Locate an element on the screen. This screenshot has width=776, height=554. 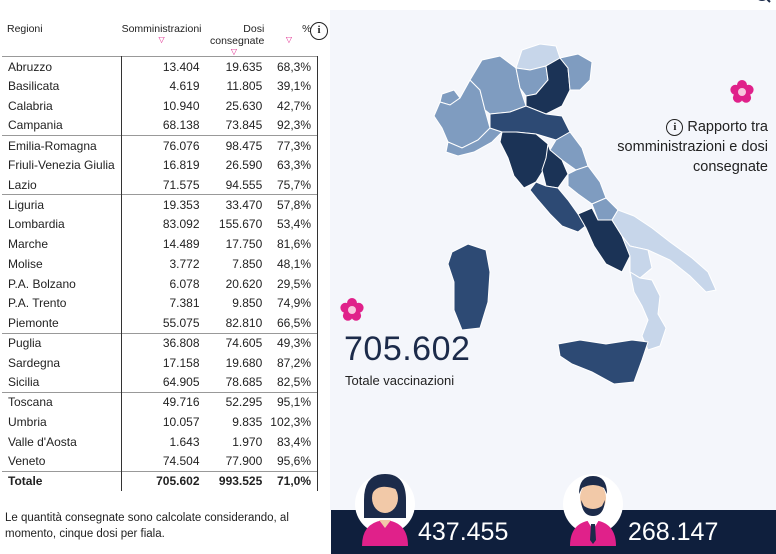
total-vaccinations-label: Totale vaccinazioni is located at coordinates (400, 380).